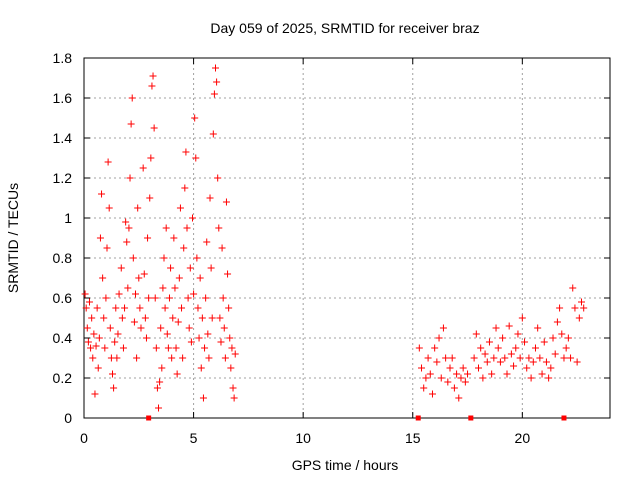 Image resolution: width=640 pixels, height=480 pixels. Describe the element at coordinates (68, 418) in the screenshot. I see `y-tick-label: 0` at that location.